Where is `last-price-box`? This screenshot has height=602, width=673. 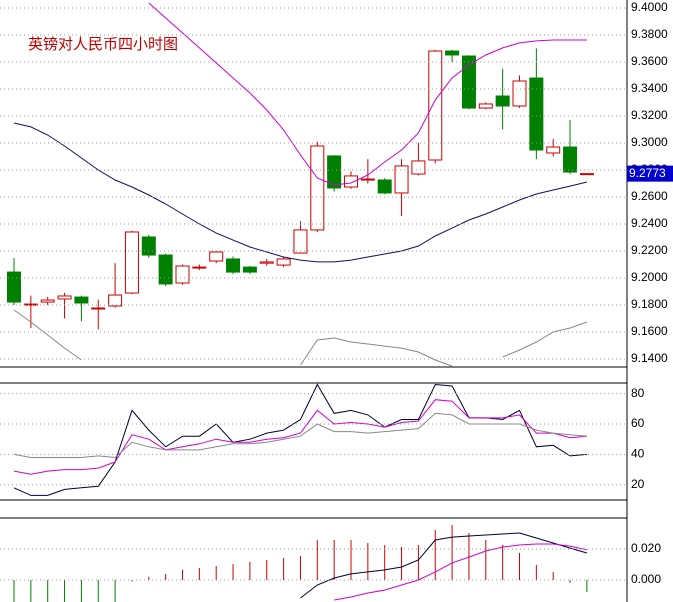
last-price-box is located at coordinates (650, 173).